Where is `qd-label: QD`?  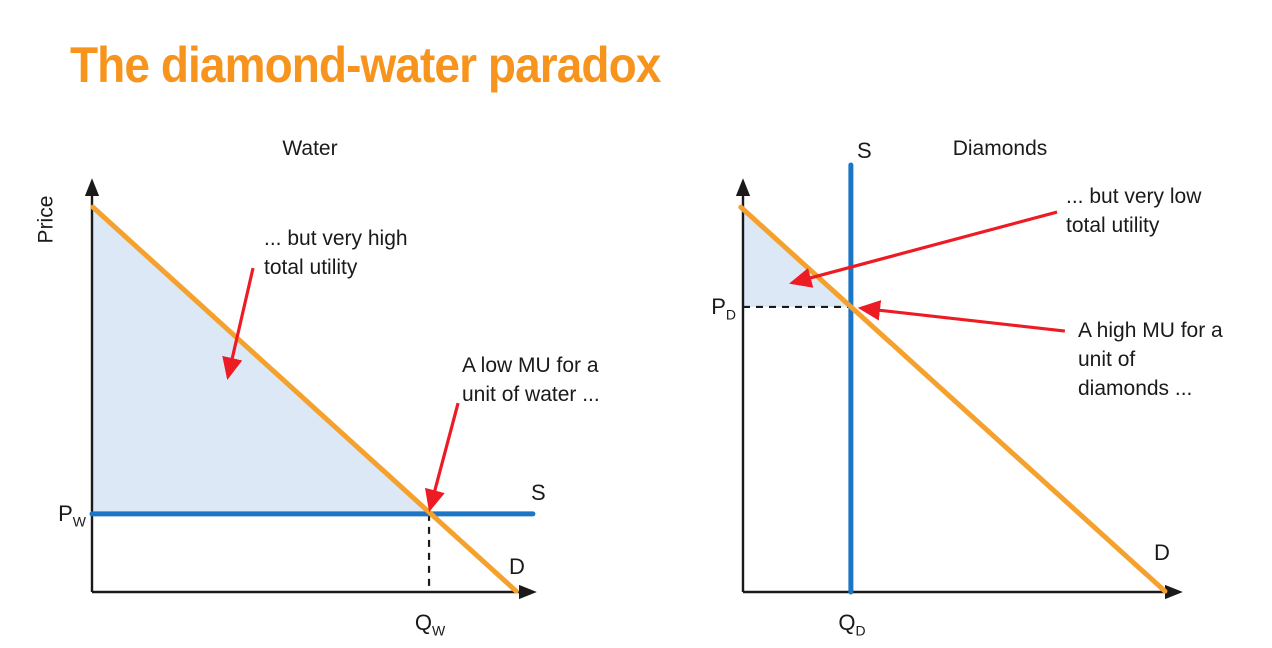 qd-label: QD is located at coordinates (852, 624).